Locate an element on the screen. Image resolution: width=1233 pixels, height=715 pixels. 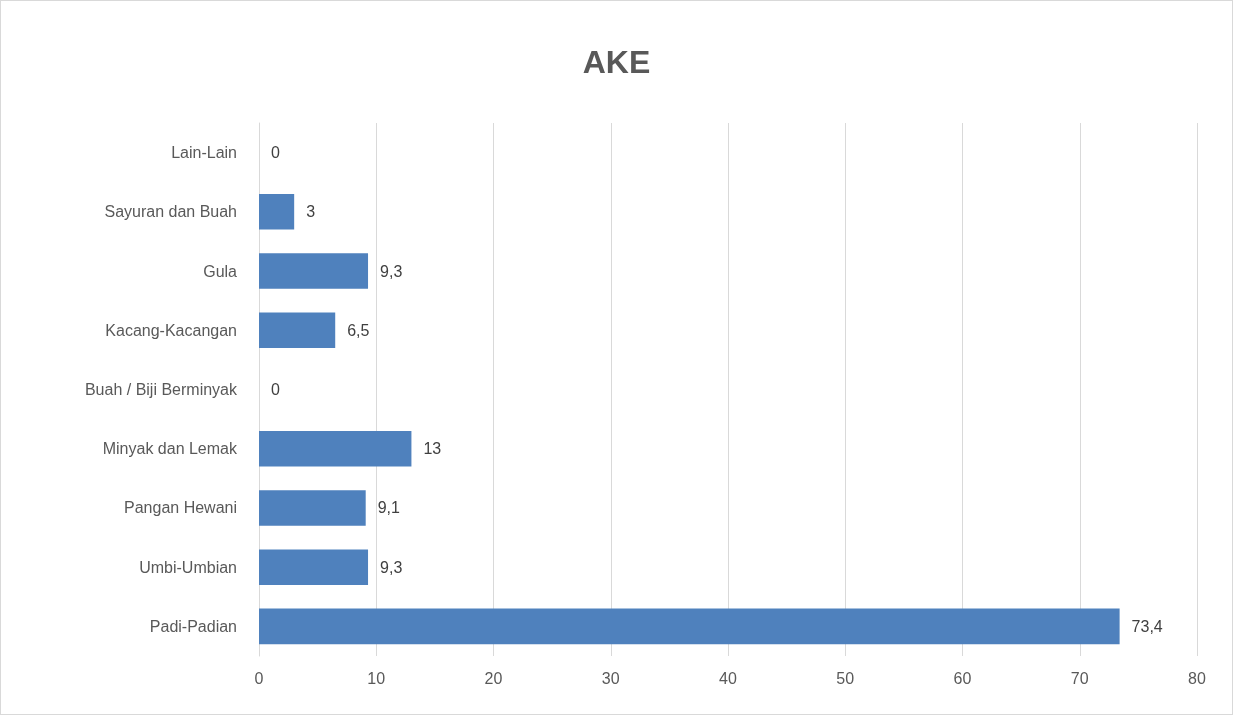
x-tick-label: 80 is located at coordinates (1197, 678).